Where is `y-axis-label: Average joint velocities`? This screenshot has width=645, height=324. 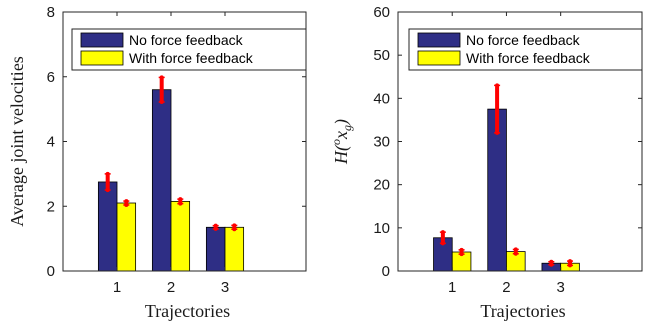
y-axis-label: Average joint velocities is located at coordinates (17, 141).